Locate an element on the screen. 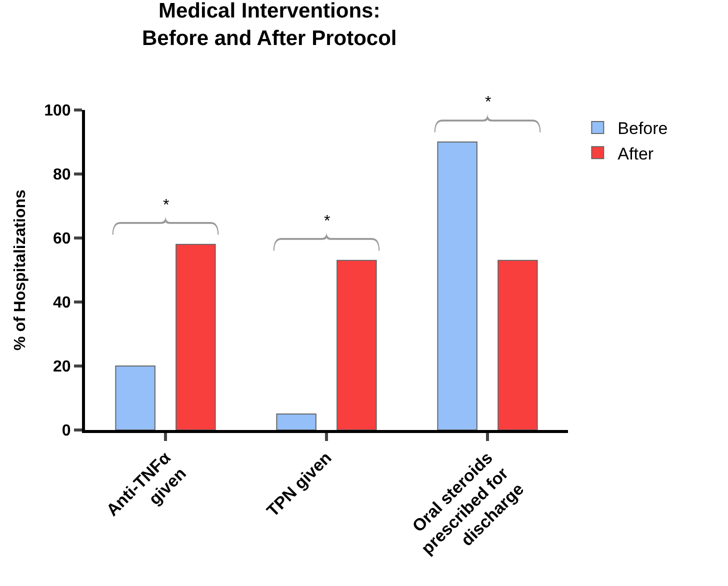 The width and height of the screenshot is (728, 586). y-tick-label: 80 is located at coordinates (62, 175).